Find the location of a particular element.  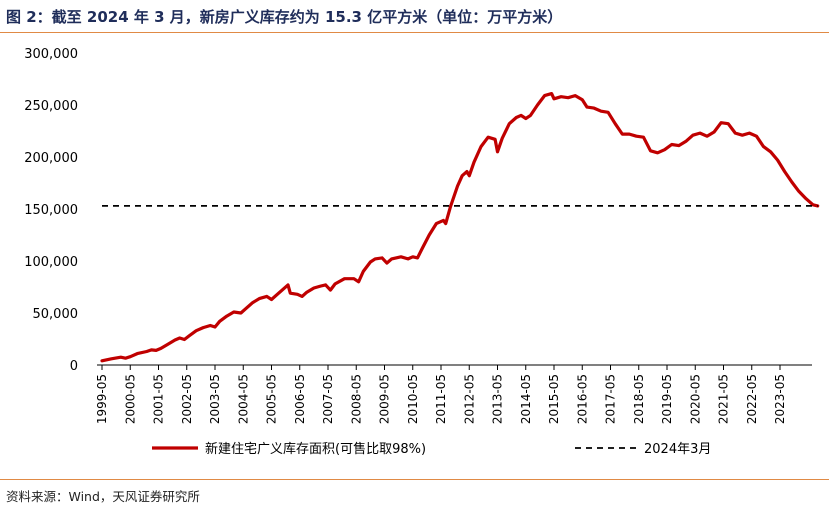

x-tick-label: 2019-05 is located at coordinates (667, 399).